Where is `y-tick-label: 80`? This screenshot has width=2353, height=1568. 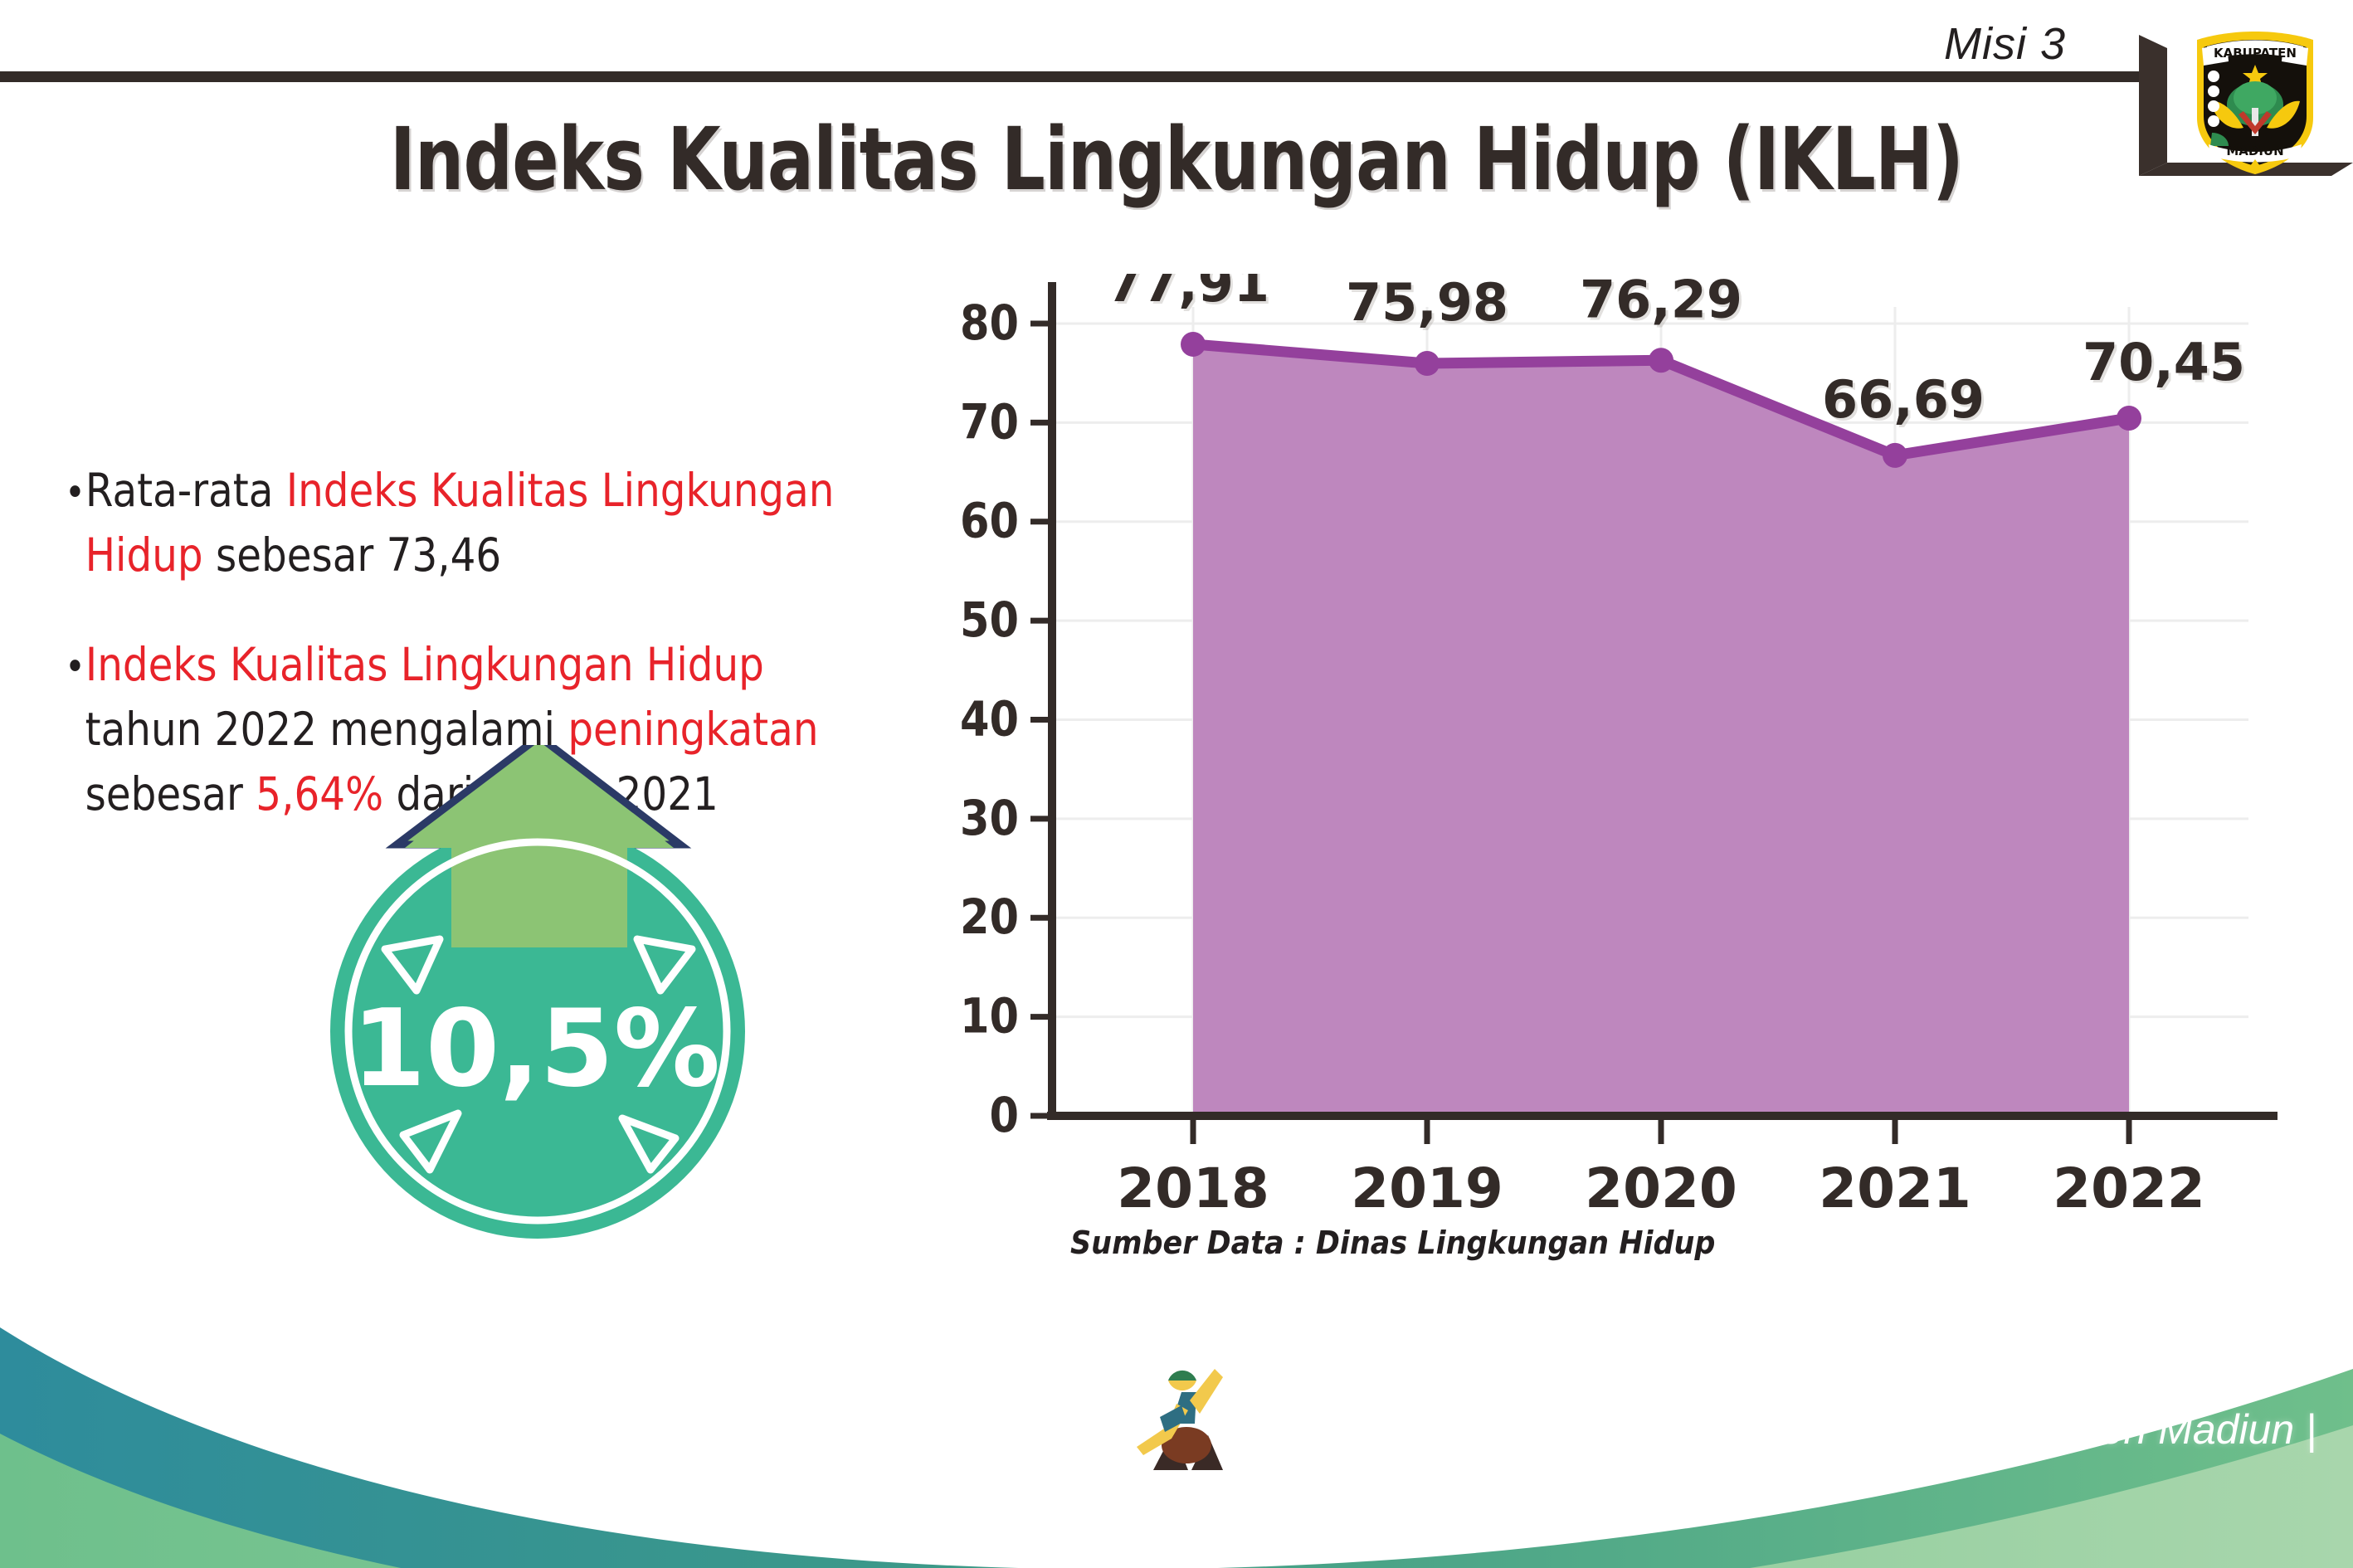 y-tick-label: 80 is located at coordinates (989, 323).